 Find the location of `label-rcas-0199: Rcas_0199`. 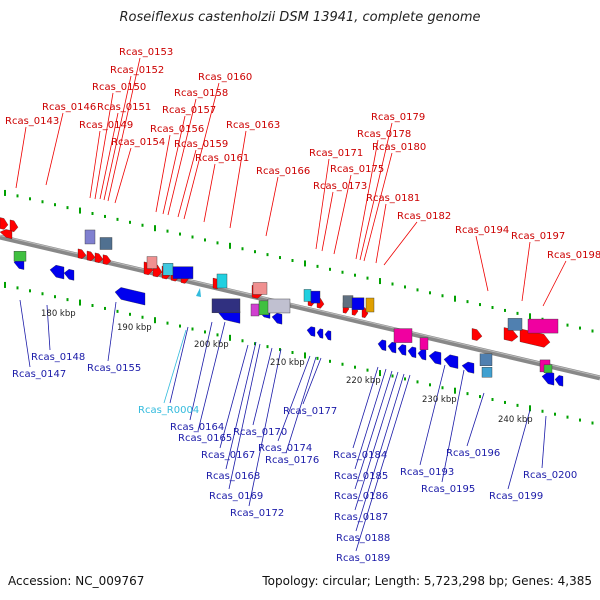

label-rcas-0199: Rcas_0199 is located at coordinates (516, 496).